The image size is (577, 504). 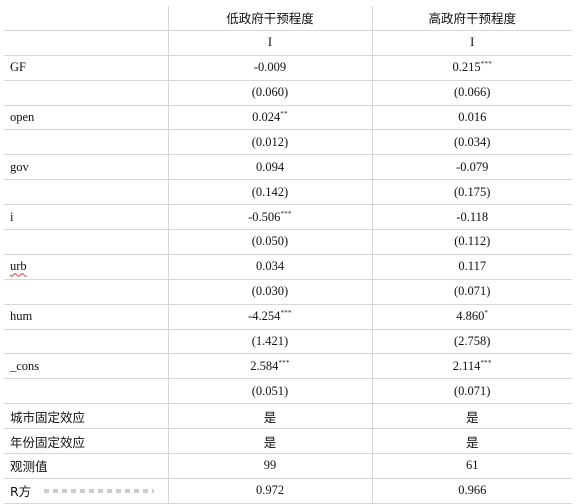 I want to click on cell-value: 4.860, so click(x=470, y=316).